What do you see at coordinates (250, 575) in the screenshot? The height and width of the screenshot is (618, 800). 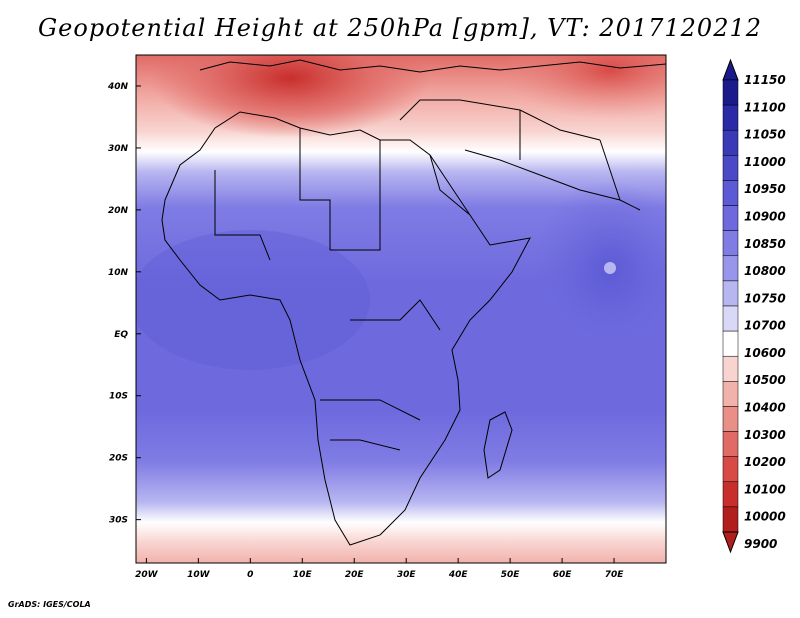 I see `x-tick-label: 0` at bounding box center [250, 575].